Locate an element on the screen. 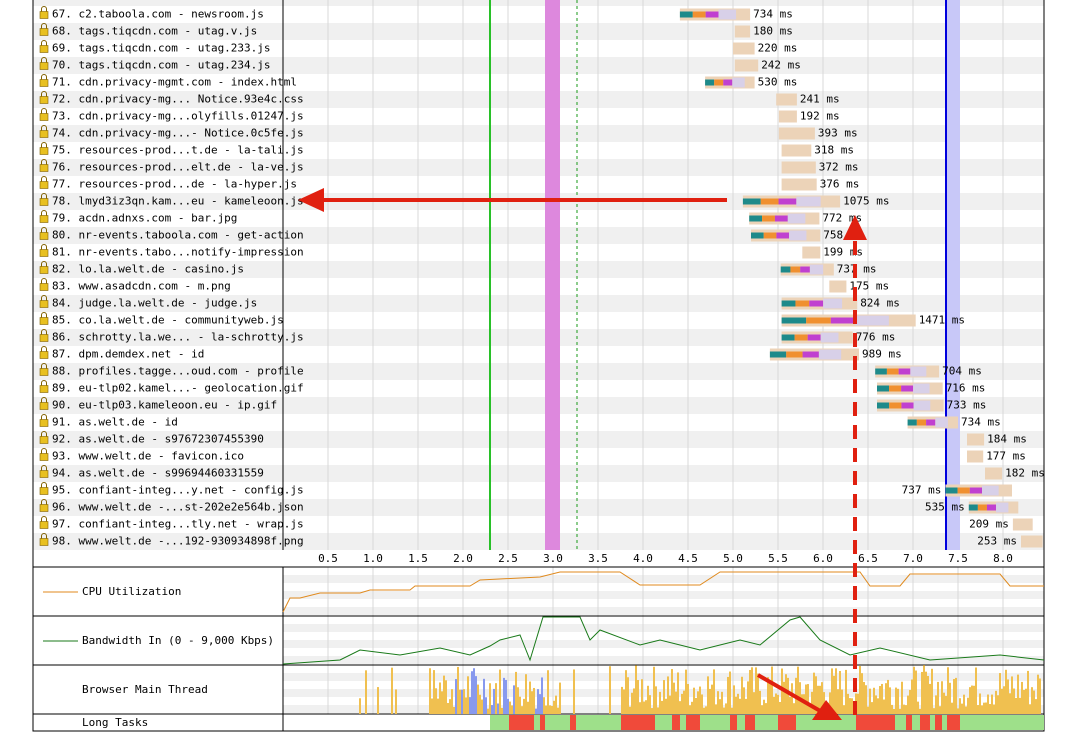 The width and height of the screenshot is (1079, 754). request-row: 94. as.welt.de - s99694460331559 182 ms is located at coordinates (542, 472).